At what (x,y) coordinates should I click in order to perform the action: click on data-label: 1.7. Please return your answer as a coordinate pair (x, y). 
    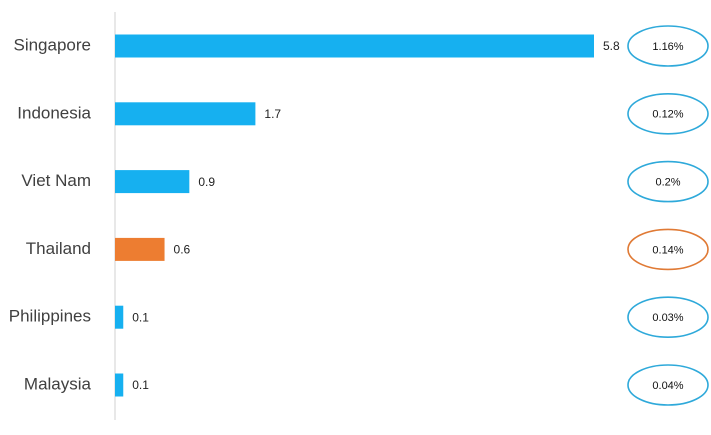
    Looking at the image, I should click on (272, 114).